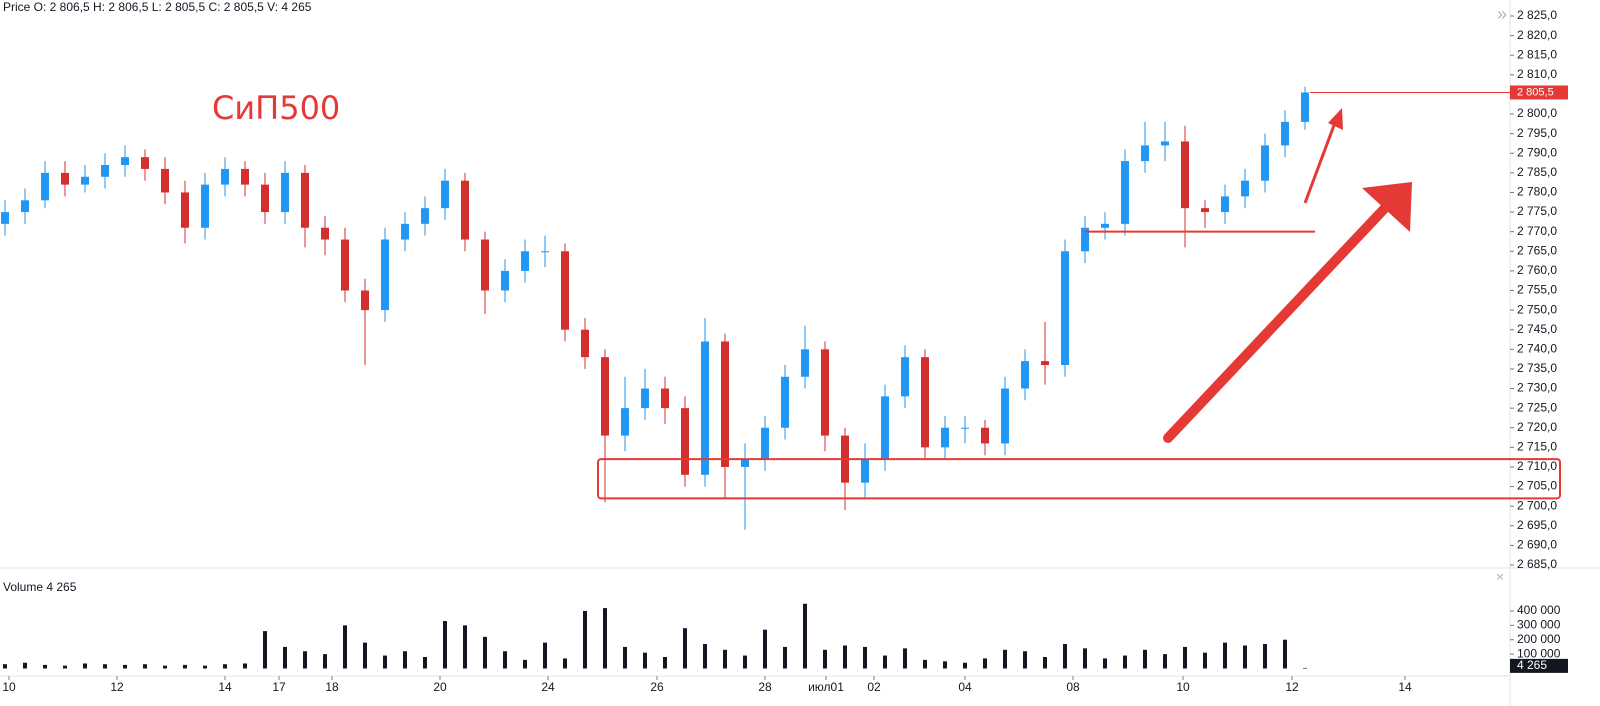 The height and width of the screenshot is (706, 1600). What do you see at coordinates (1537, 172) in the screenshot?
I see `y-tick-label: 2 785,0` at bounding box center [1537, 172].